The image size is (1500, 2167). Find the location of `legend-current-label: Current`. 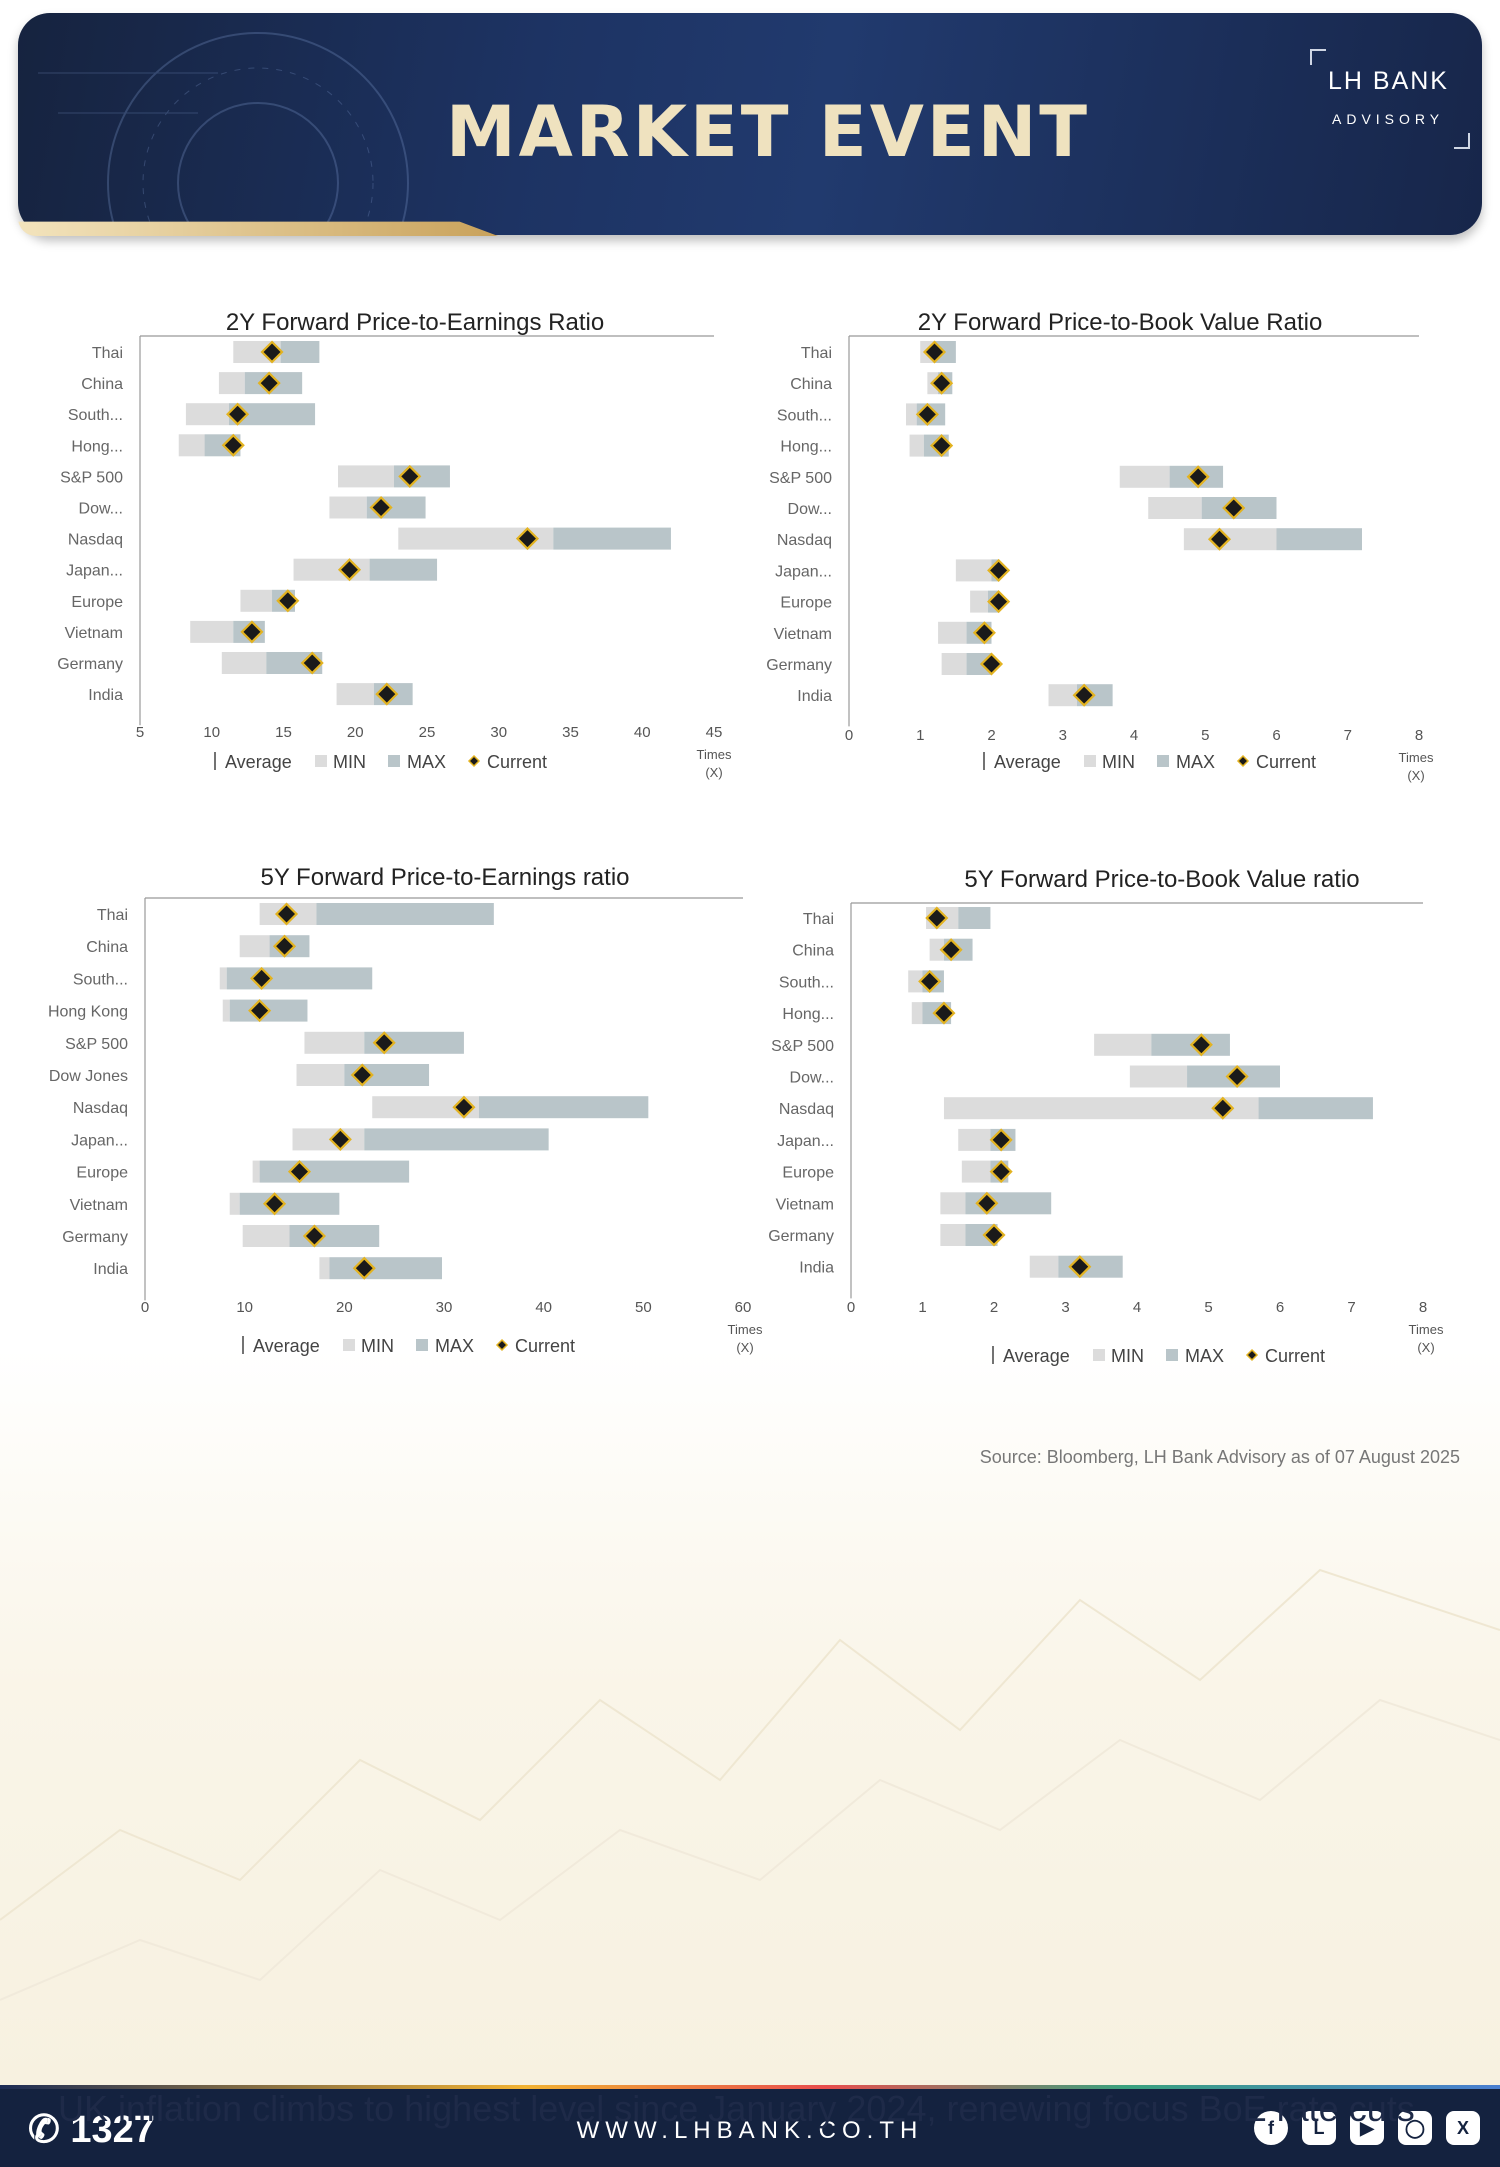

legend-current-label: Current is located at coordinates (1295, 1356).